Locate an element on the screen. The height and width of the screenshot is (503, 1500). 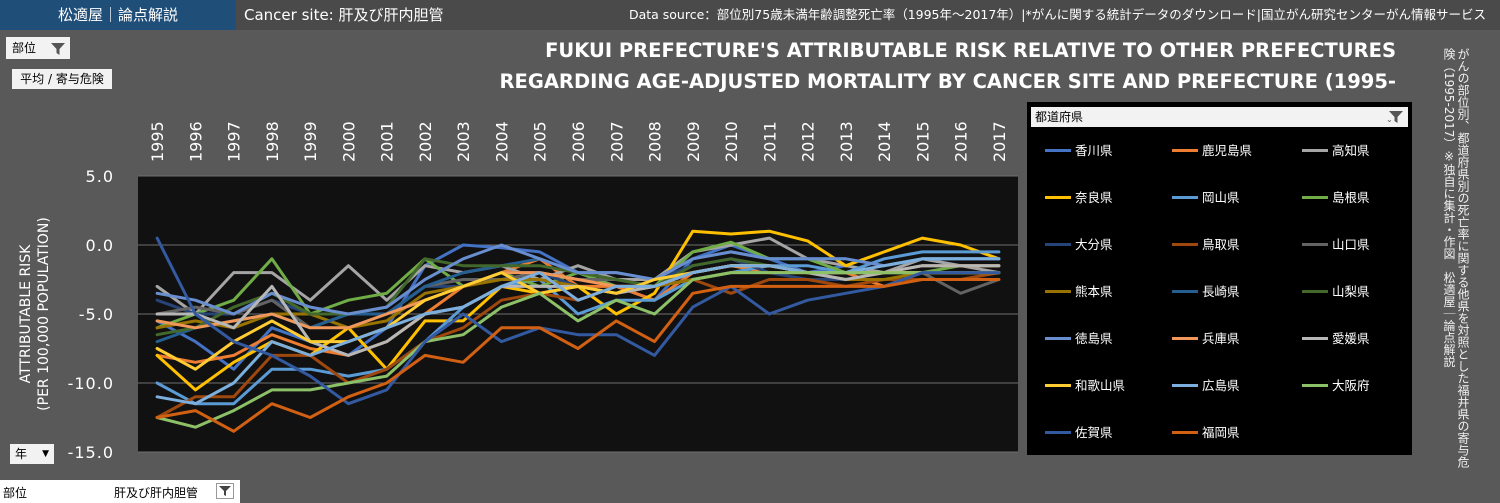
x-tick-label: 2015 is located at coordinates (922, 141).